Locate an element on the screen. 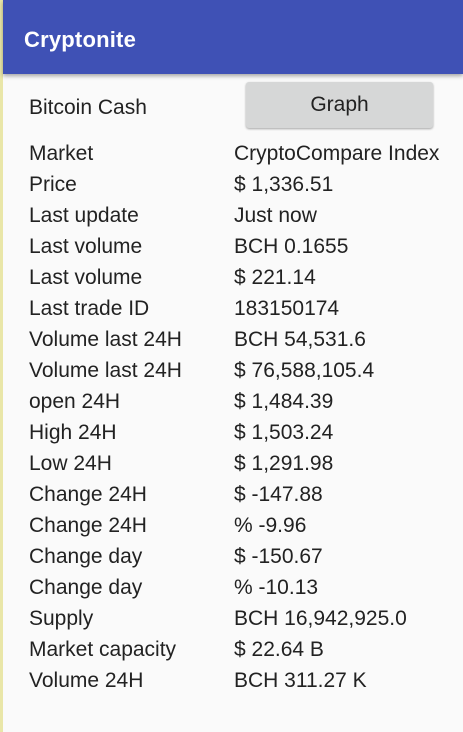 This screenshot has height=732, width=463. detail-row-change-day-pct: Change day % -10.13 is located at coordinates (246, 588).